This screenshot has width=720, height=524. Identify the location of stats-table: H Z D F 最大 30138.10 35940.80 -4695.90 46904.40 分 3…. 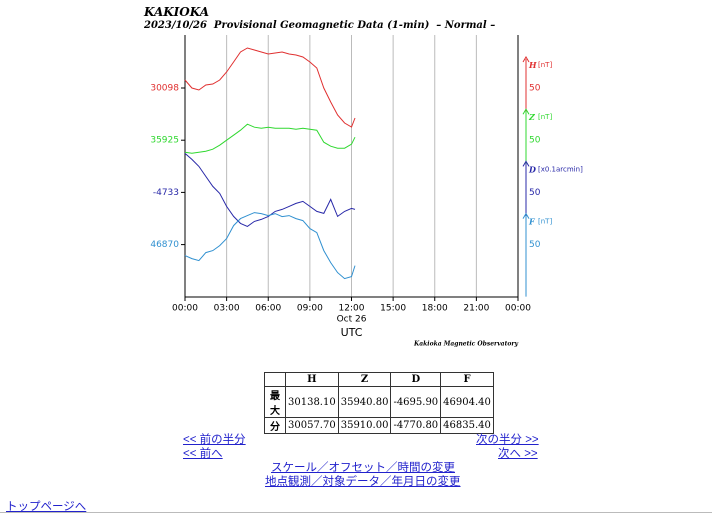
(379, 403).